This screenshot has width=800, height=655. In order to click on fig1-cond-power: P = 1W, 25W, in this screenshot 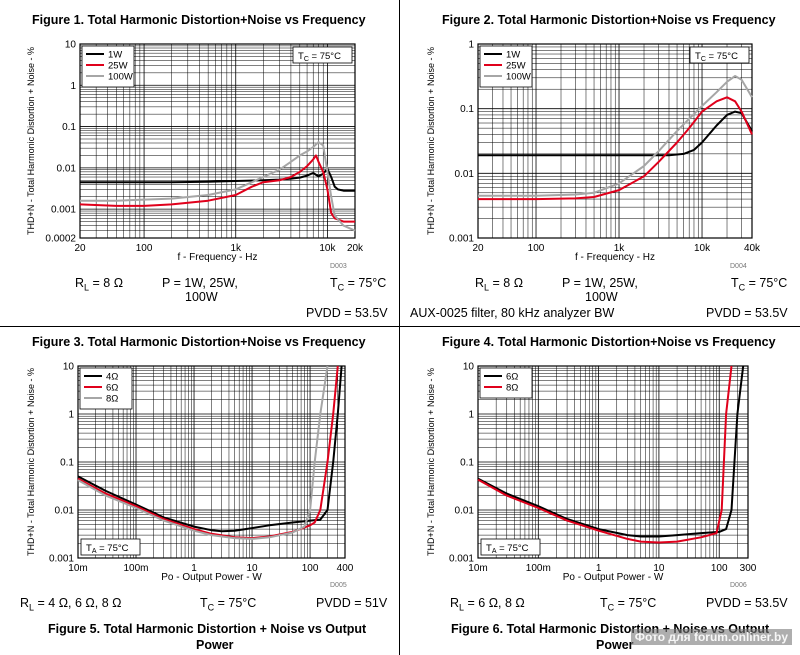, I will do `click(200, 283)`.